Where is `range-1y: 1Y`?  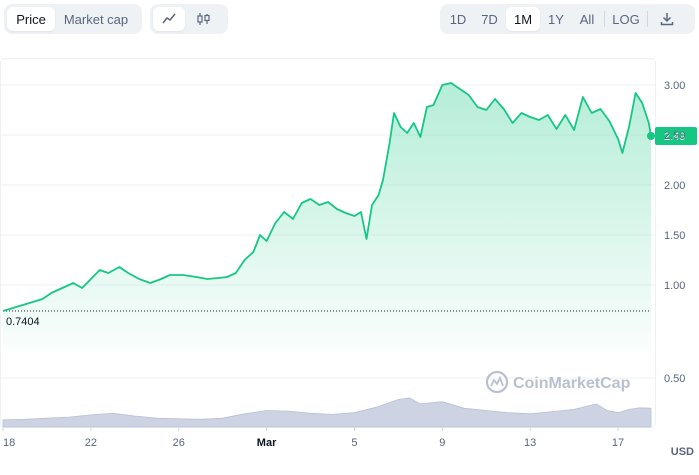
range-1y: 1Y is located at coordinates (556, 19).